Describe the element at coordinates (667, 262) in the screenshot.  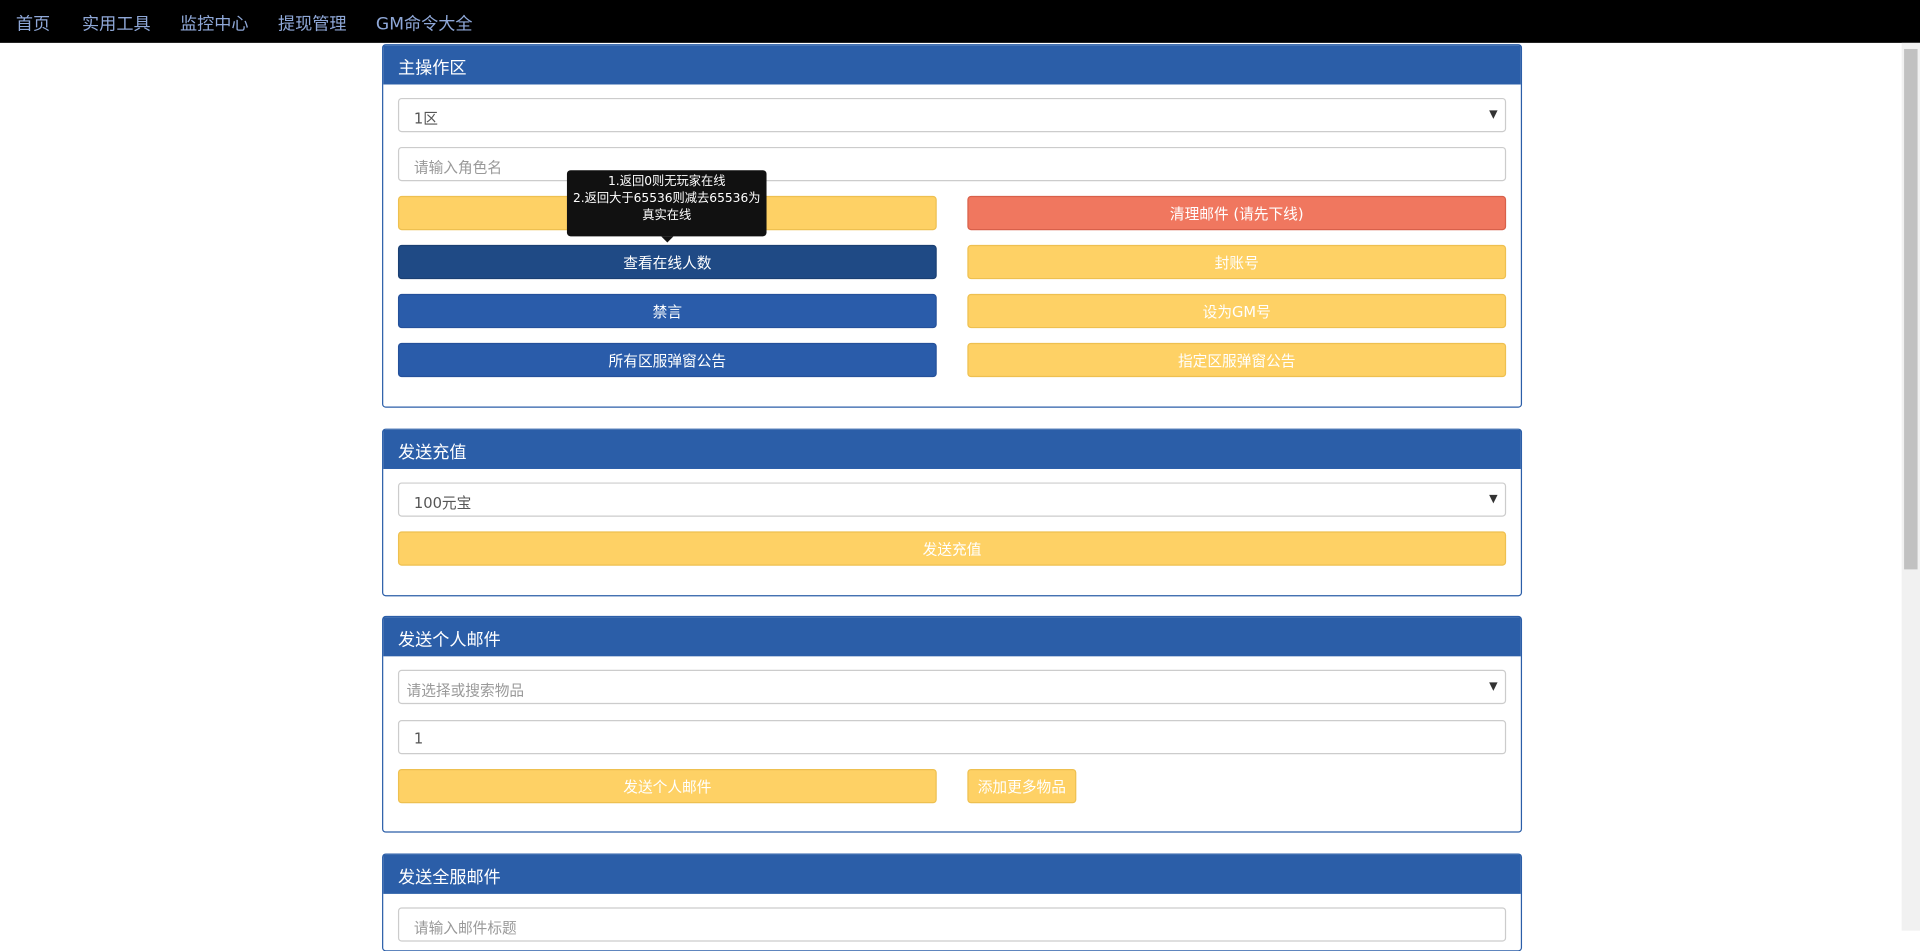
I see `button: 查看在线人数` at that location.